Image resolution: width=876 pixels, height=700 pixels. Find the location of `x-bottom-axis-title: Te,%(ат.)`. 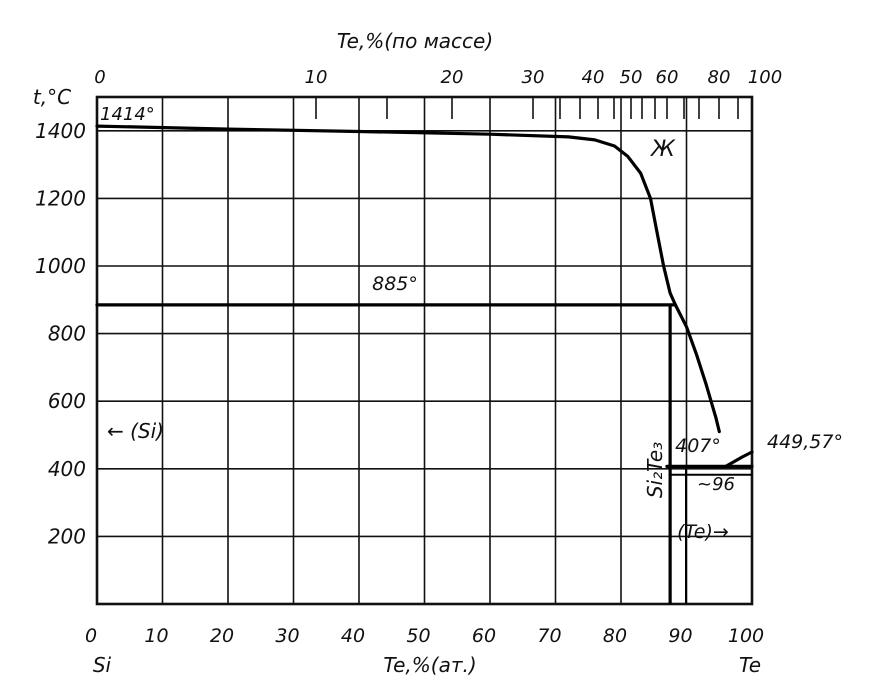

x-bottom-axis-title: Te,%(ат.) is located at coordinates (429, 665).